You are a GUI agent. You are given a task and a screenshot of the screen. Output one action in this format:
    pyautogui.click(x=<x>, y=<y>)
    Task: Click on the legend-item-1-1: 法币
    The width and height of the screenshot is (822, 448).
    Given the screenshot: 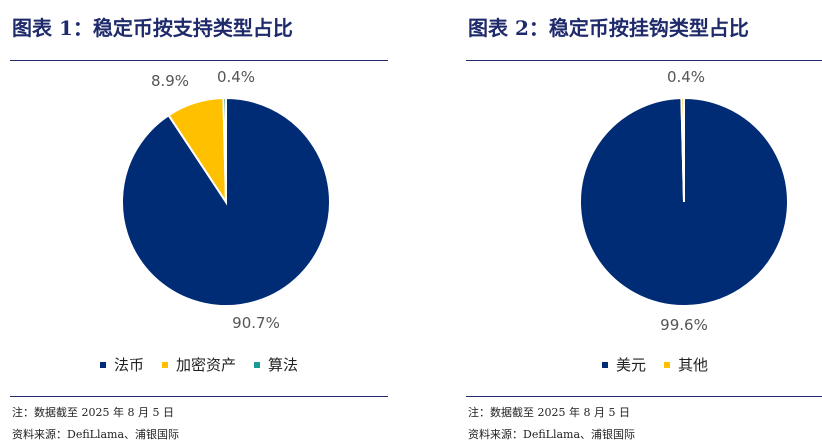 What is the action you would take?
    pyautogui.click(x=121, y=364)
    